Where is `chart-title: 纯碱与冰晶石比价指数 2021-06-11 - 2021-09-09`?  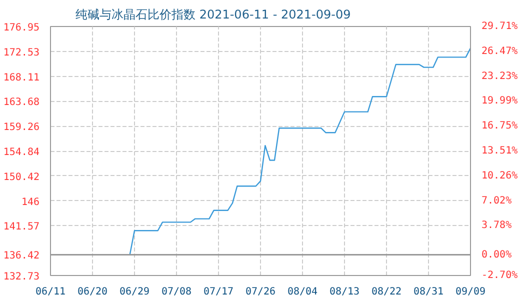
chart-title: 纯碱与冰晶石比价指数 2021-06-11 - 2021-09-09 is located at coordinates (213, 15).